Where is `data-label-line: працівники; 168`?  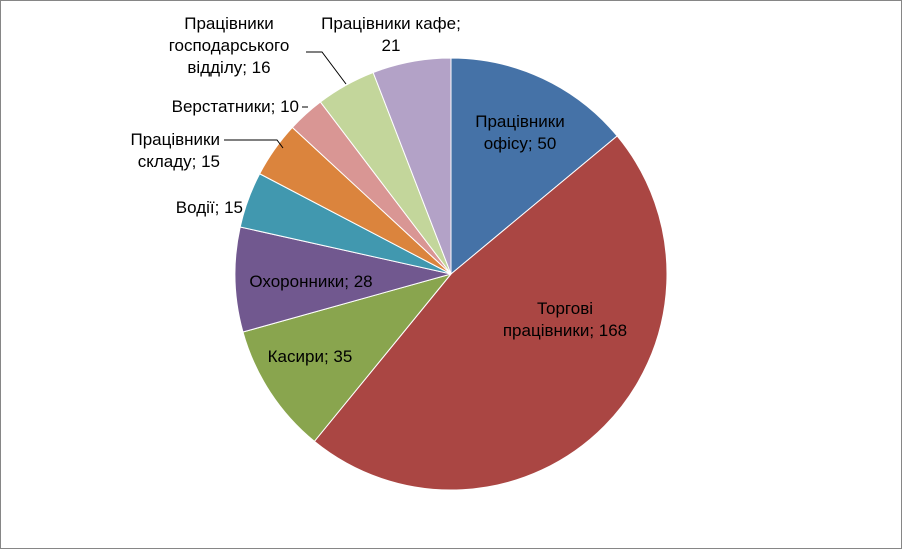
data-label-line: працівники; 168 is located at coordinates (565, 330).